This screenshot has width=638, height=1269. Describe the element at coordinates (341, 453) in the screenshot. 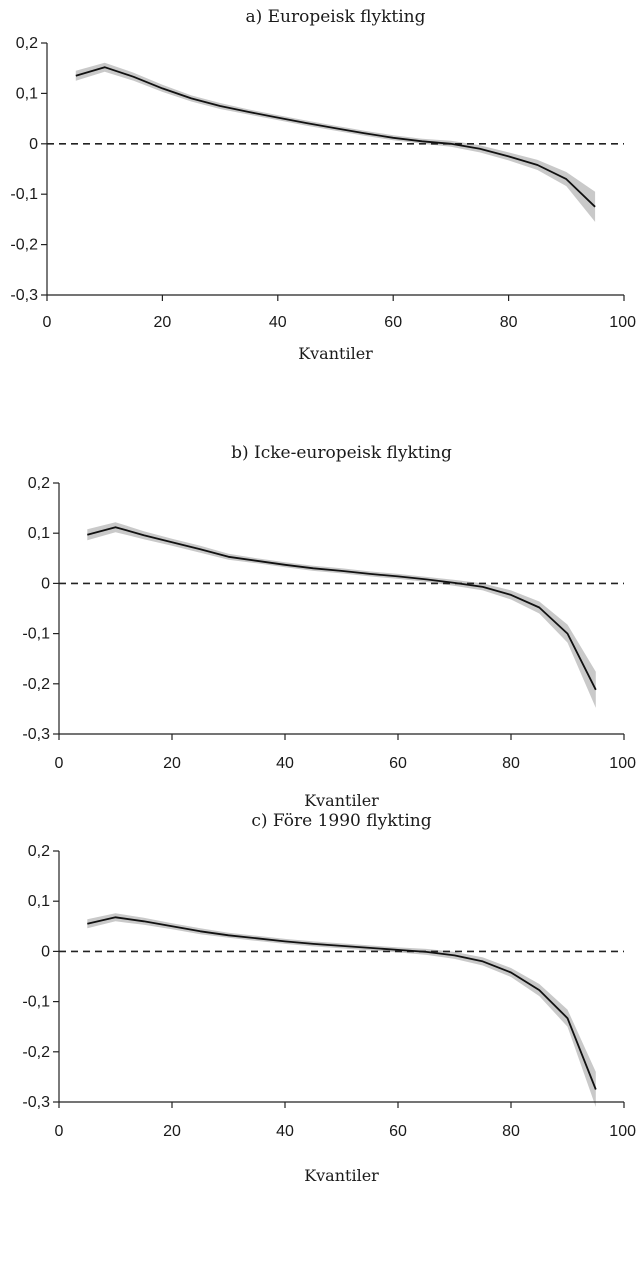

I see `chart-title: b) Icke-europeisk flykting` at that location.